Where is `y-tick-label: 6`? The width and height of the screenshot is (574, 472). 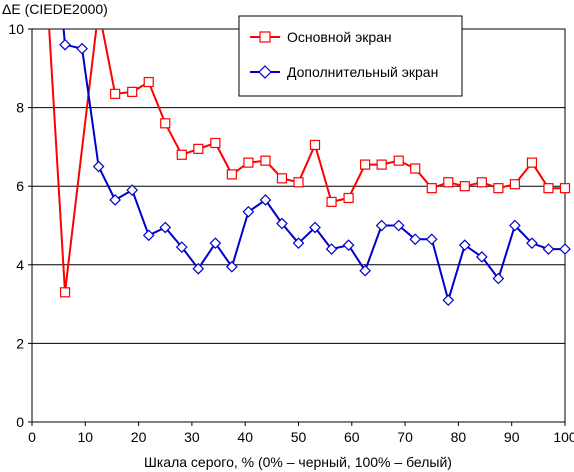
y-tick-label: 6 is located at coordinates (20, 186).